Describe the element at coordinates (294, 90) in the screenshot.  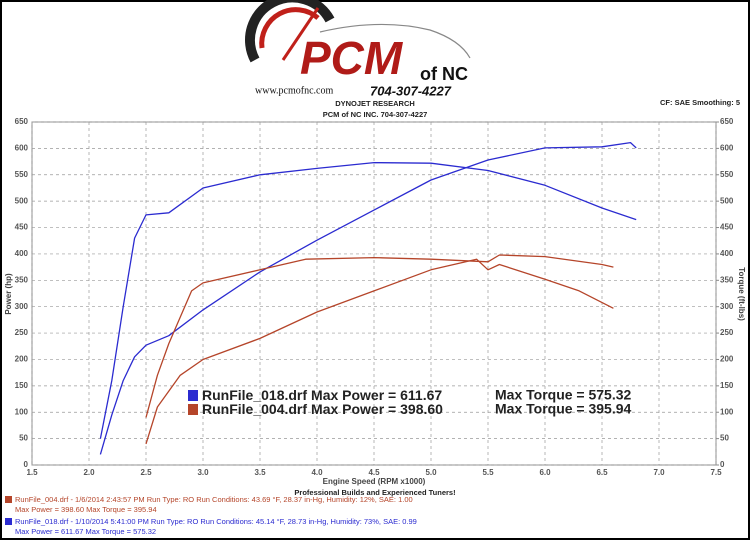
I see `website: www.pcmofnc.com` at that location.